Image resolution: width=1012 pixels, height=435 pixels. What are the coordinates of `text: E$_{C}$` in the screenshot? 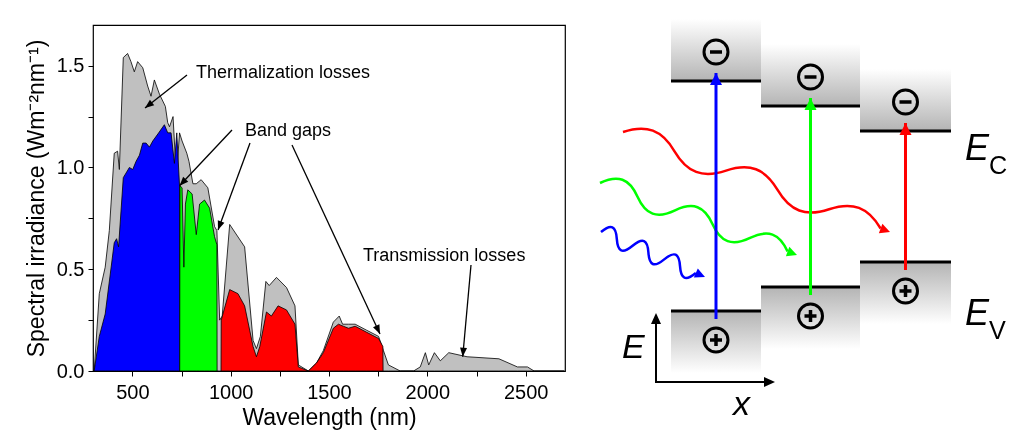 It's located at (986, 153).